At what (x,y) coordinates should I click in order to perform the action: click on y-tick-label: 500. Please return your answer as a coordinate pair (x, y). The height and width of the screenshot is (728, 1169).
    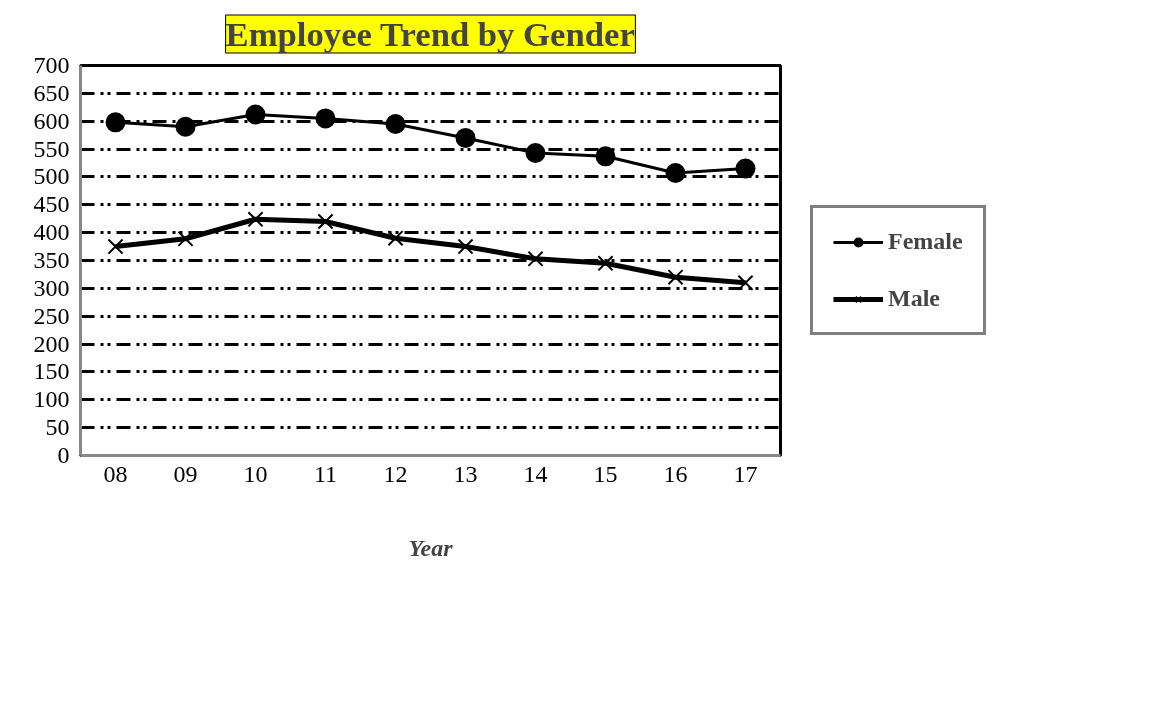
    Looking at the image, I should click on (51, 176).